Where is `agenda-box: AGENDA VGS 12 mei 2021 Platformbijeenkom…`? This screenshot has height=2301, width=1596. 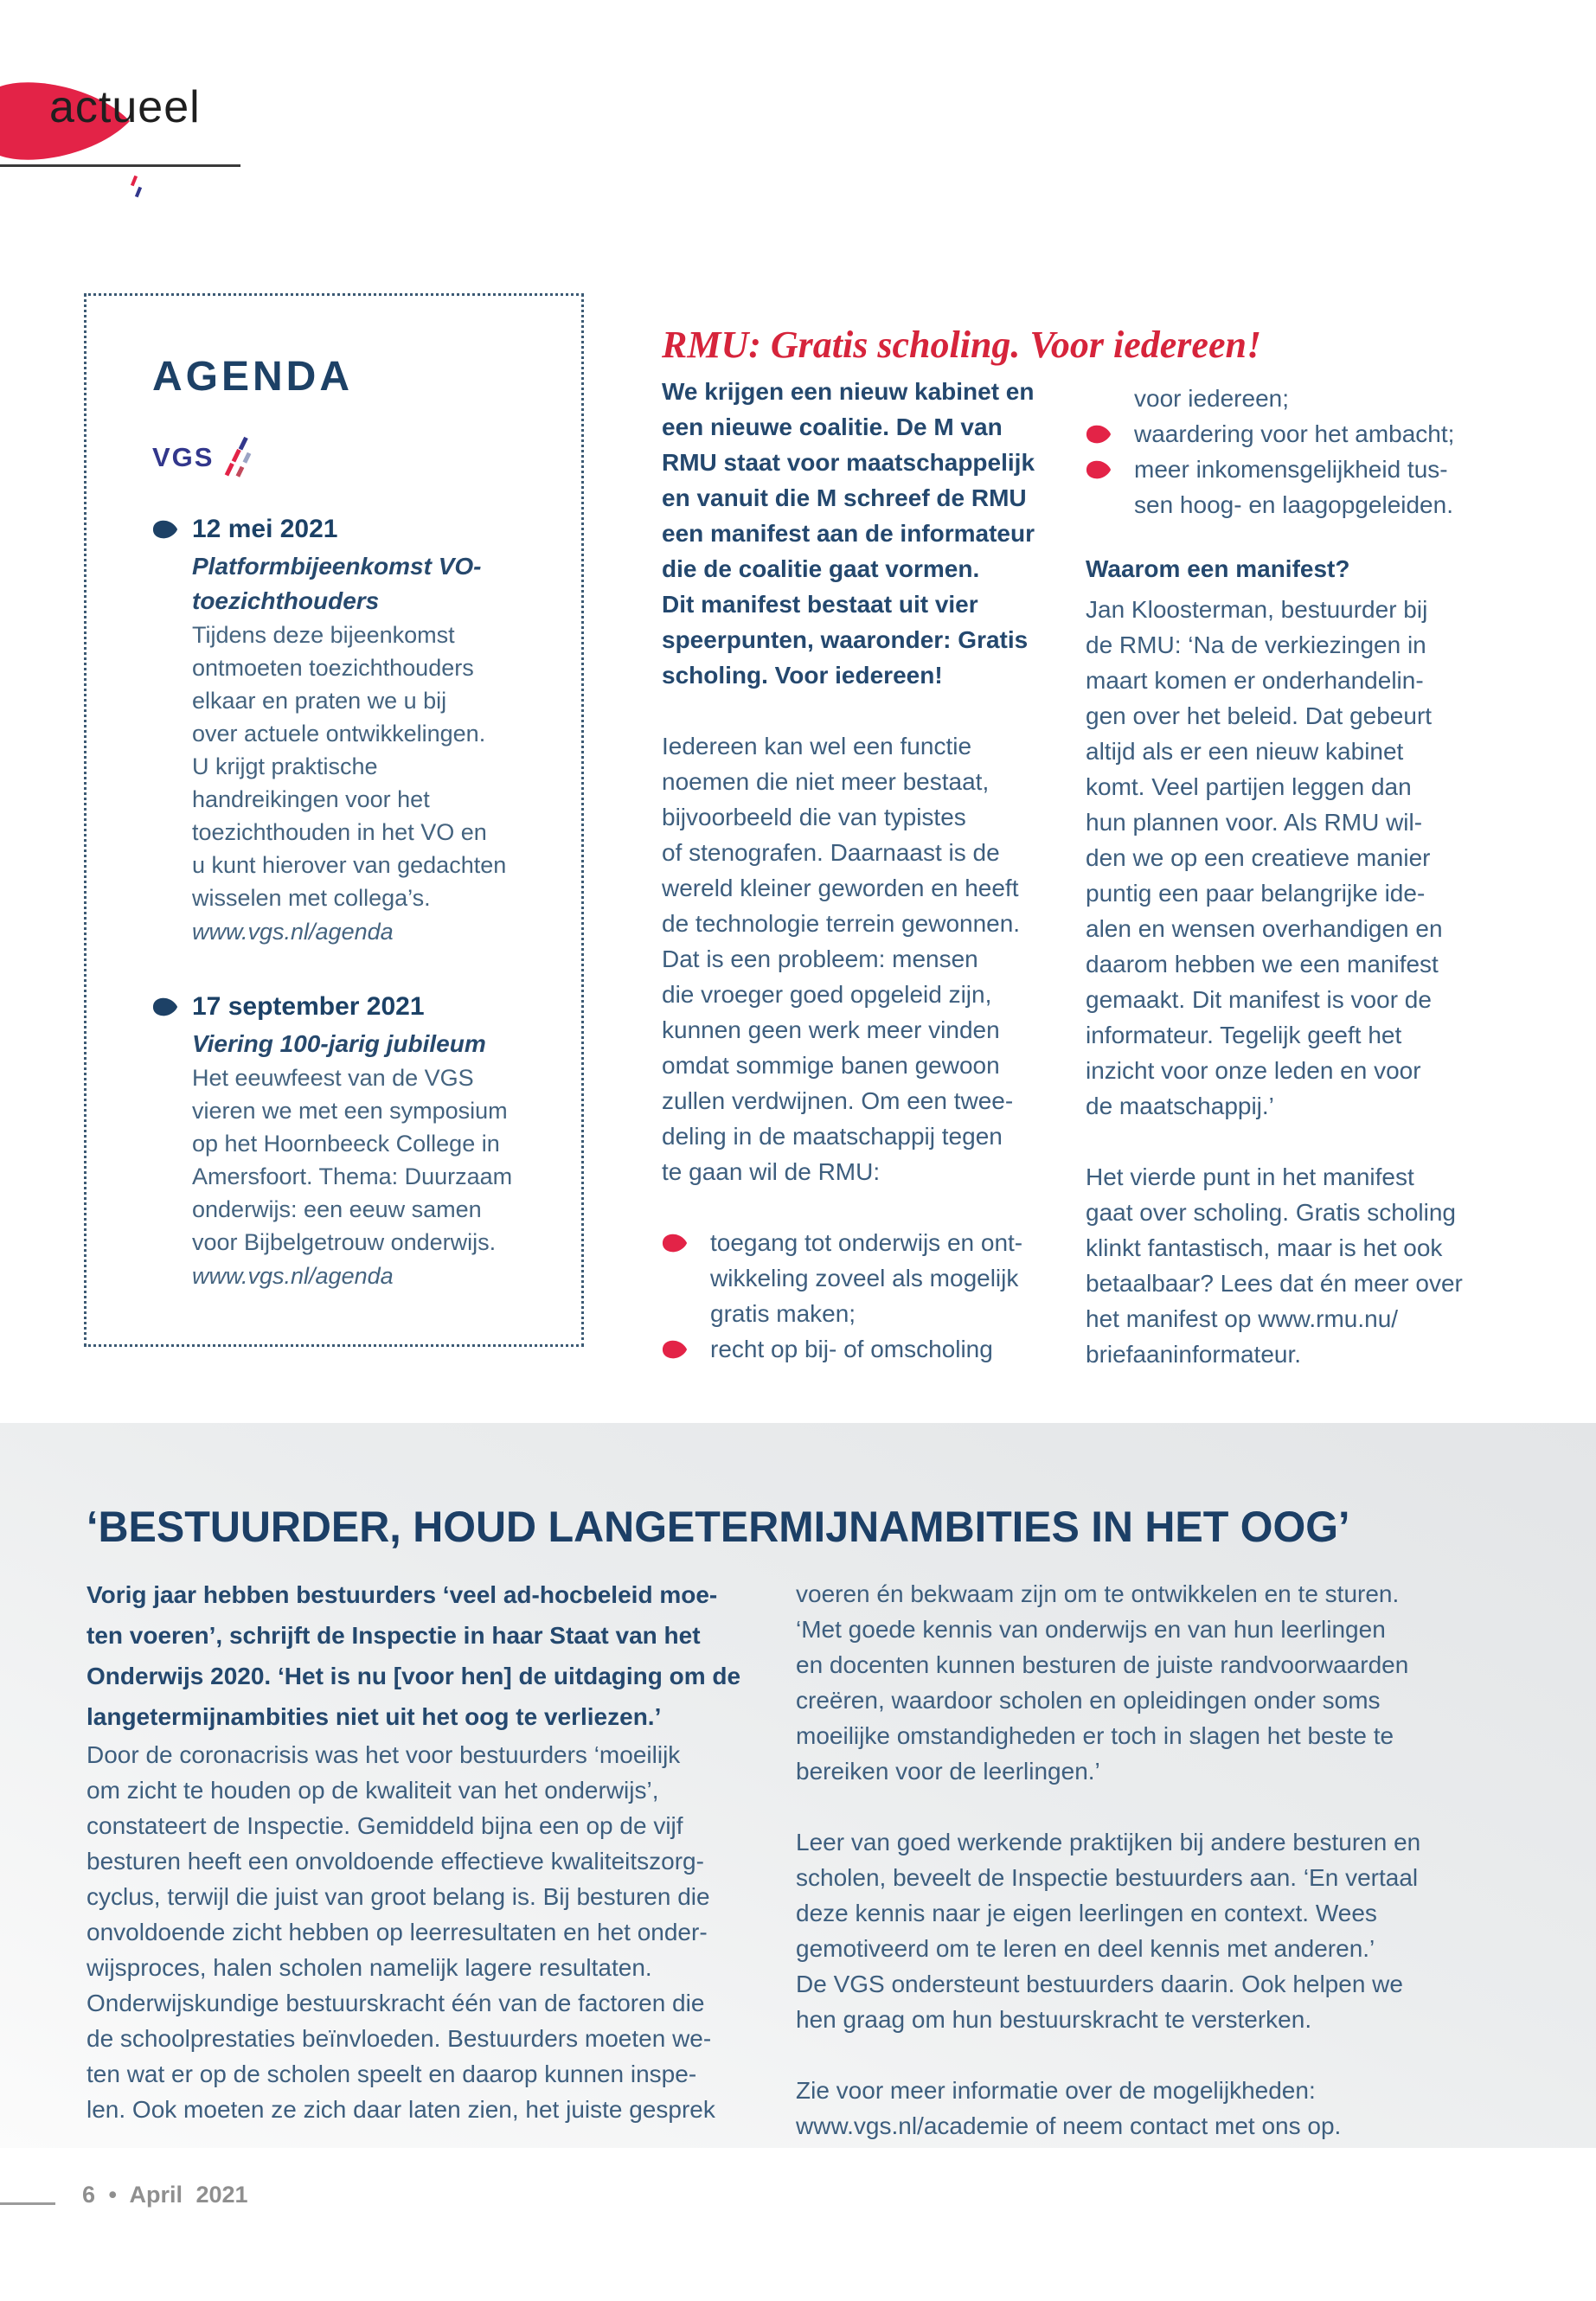 agenda-box: AGENDA VGS 12 mei 2021 Platformbijeenkom… is located at coordinates (334, 820).